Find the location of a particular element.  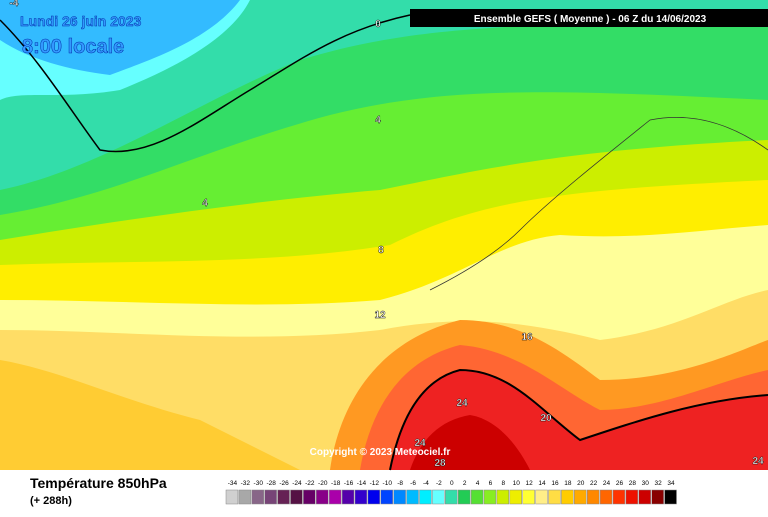

legend-label: 4 is located at coordinates (478, 483).